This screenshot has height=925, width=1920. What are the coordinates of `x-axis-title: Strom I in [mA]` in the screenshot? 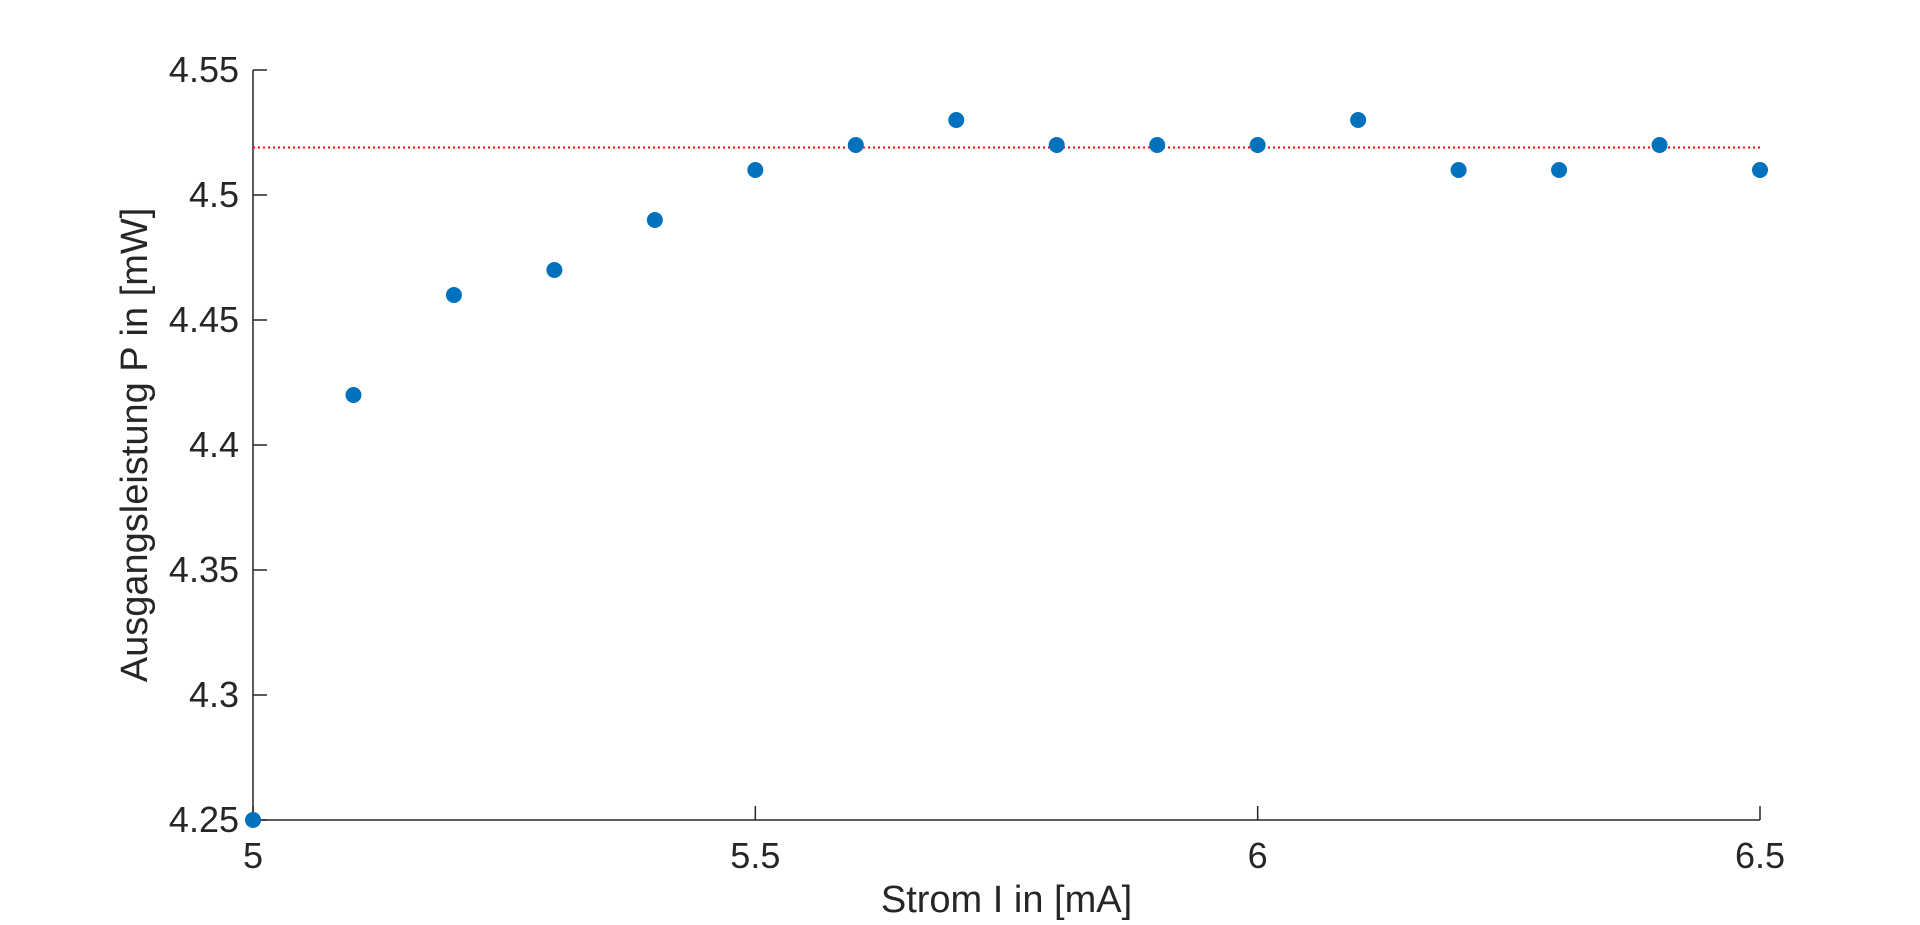 It's located at (1006, 900).